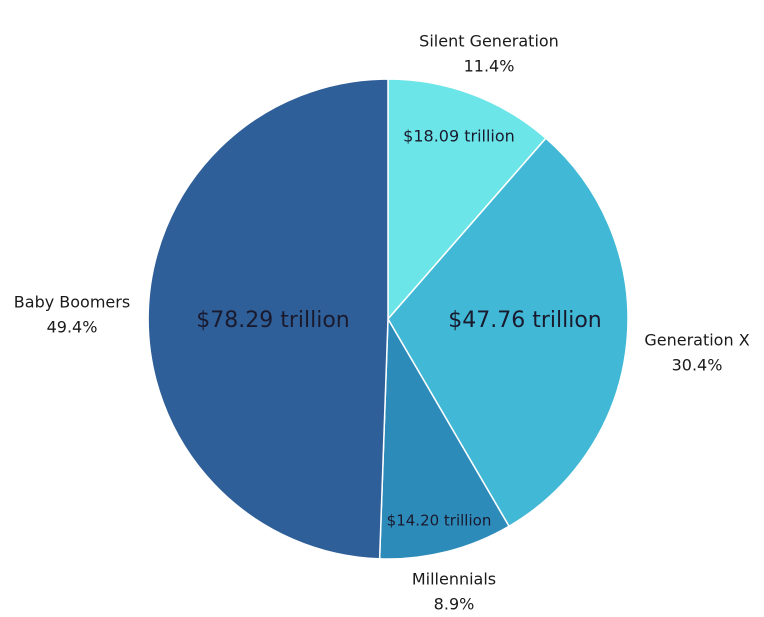 This screenshot has width=764, height=617. What do you see at coordinates (454, 604) in the screenshot?
I see `legend-percent-millennials: 8.9%` at bounding box center [454, 604].